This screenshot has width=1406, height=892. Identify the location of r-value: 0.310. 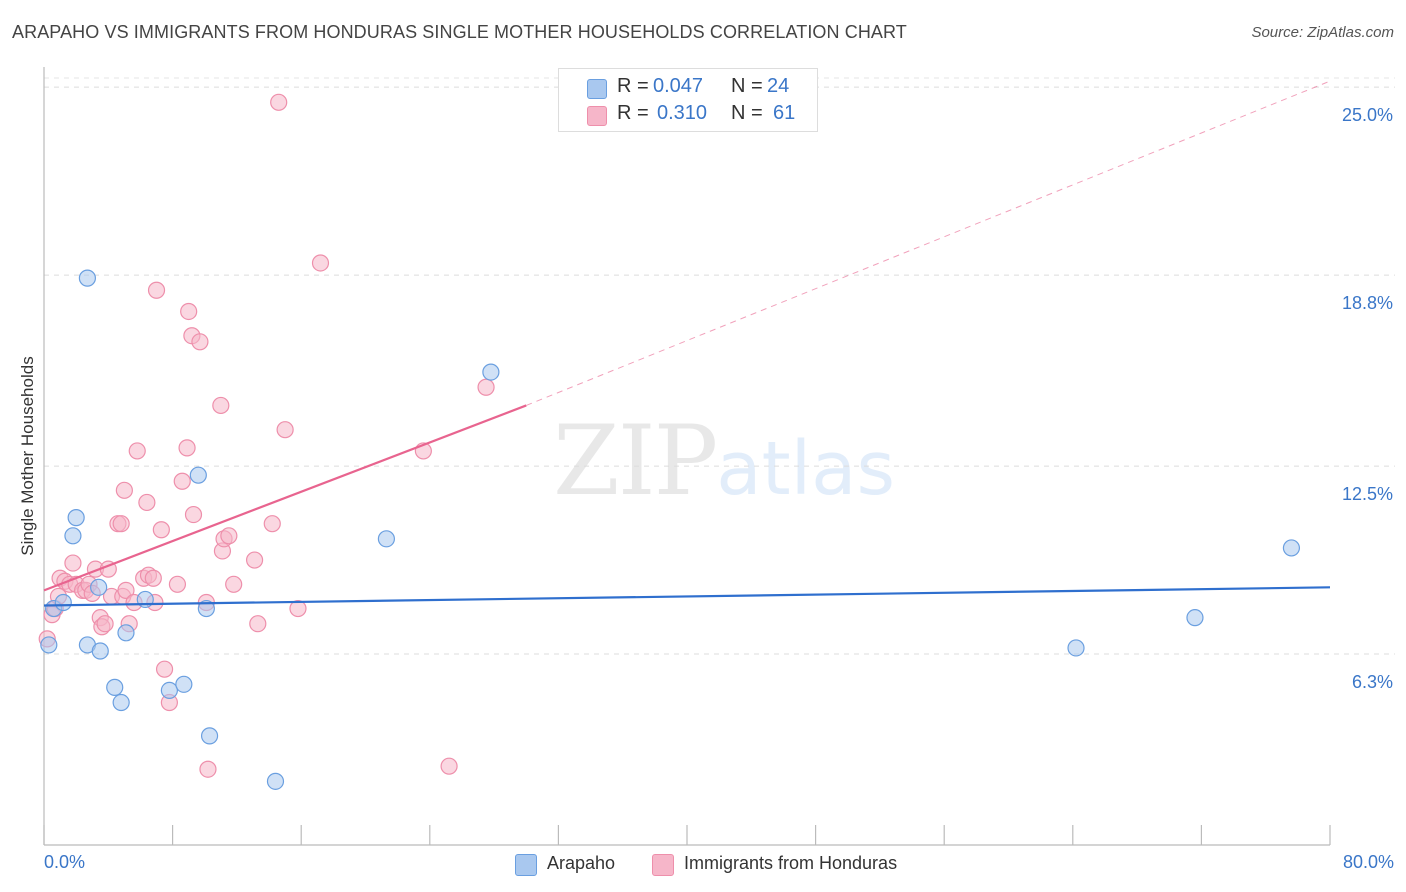
(682, 113).